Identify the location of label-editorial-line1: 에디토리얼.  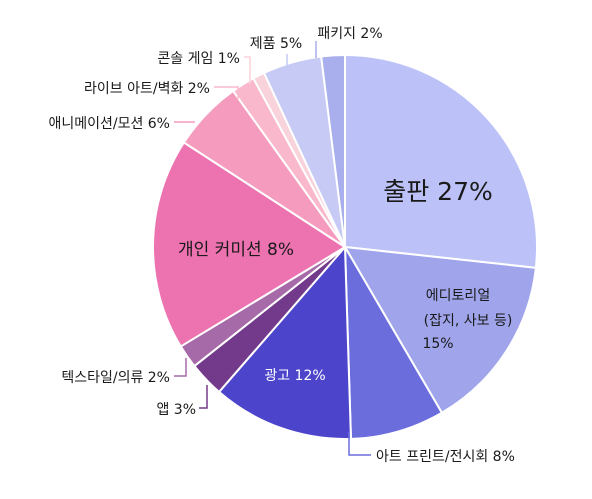
(458, 296).